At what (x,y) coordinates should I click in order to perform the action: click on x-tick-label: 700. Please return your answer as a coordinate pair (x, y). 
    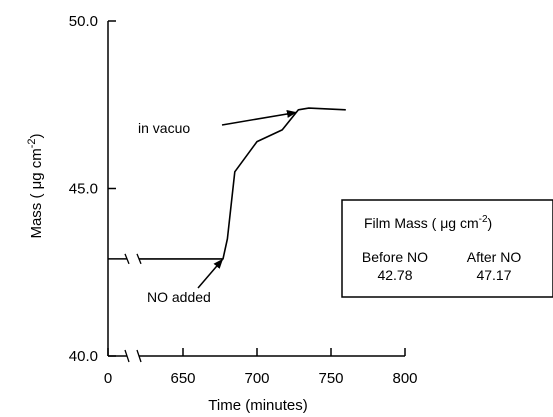
    Looking at the image, I should click on (256, 378).